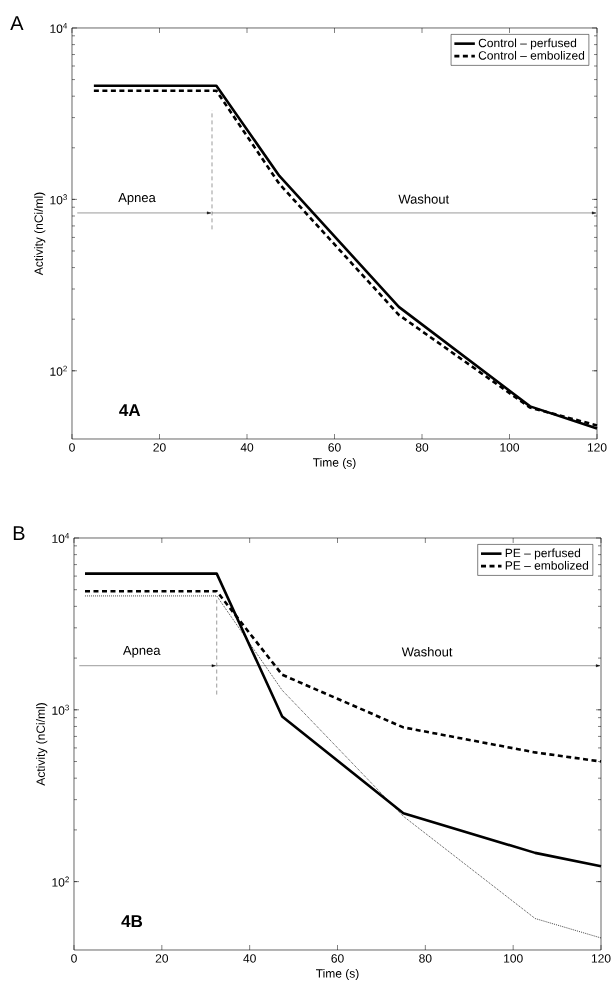  Describe the element at coordinates (130, 410) in the screenshot. I see `annotation: 4A` at that location.